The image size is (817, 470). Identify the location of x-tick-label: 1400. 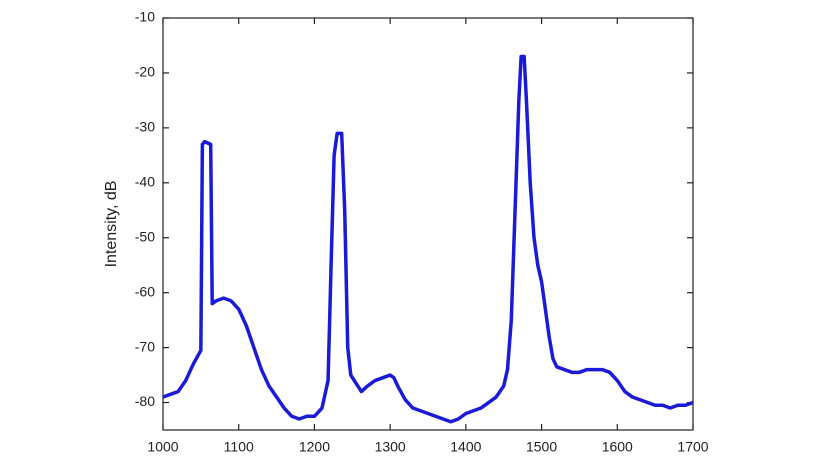
(465, 447).